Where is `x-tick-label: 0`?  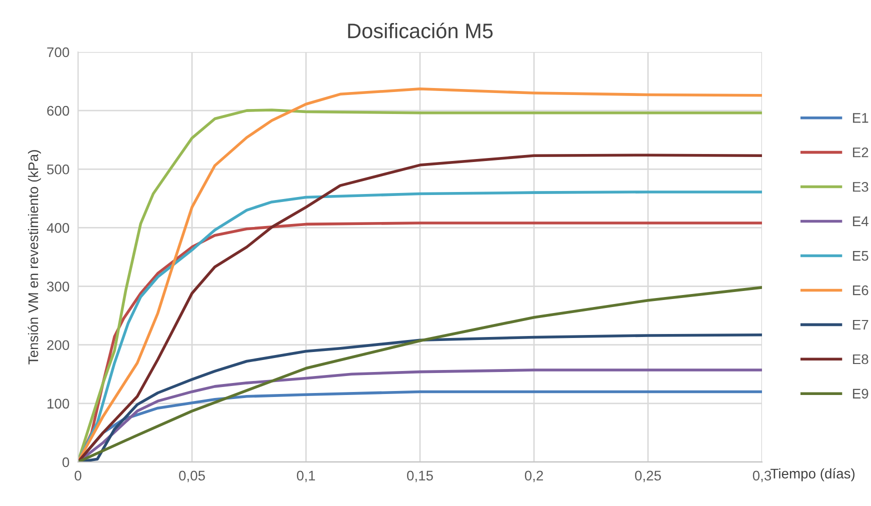
x-tick-label: 0 is located at coordinates (78, 475).